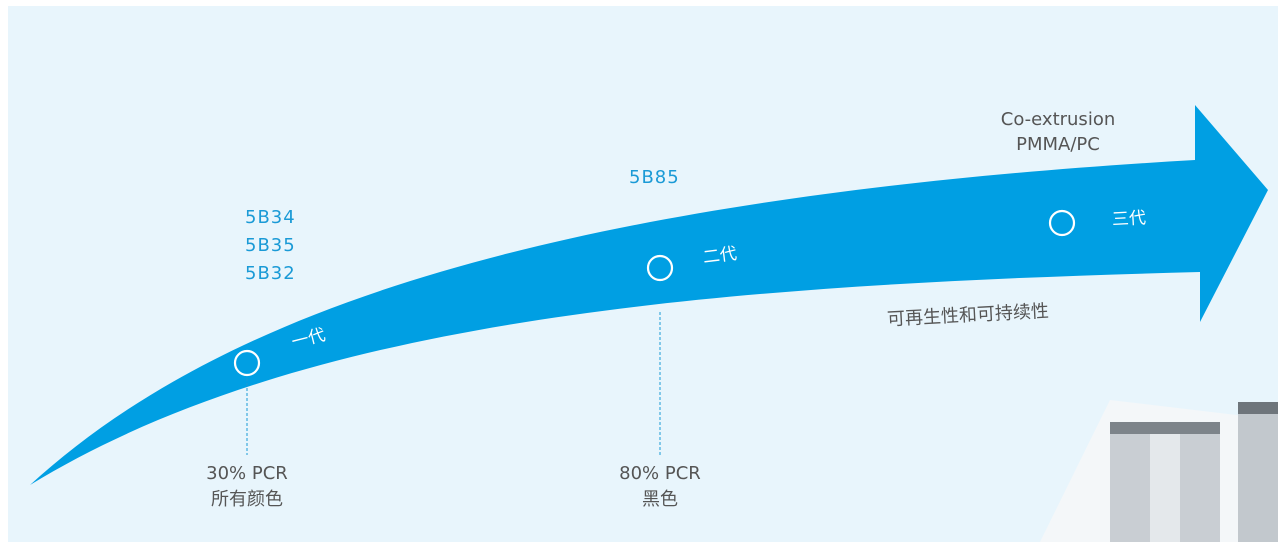 The image size is (1282, 546). I want to click on grade-code: 5B34, so click(270, 217).